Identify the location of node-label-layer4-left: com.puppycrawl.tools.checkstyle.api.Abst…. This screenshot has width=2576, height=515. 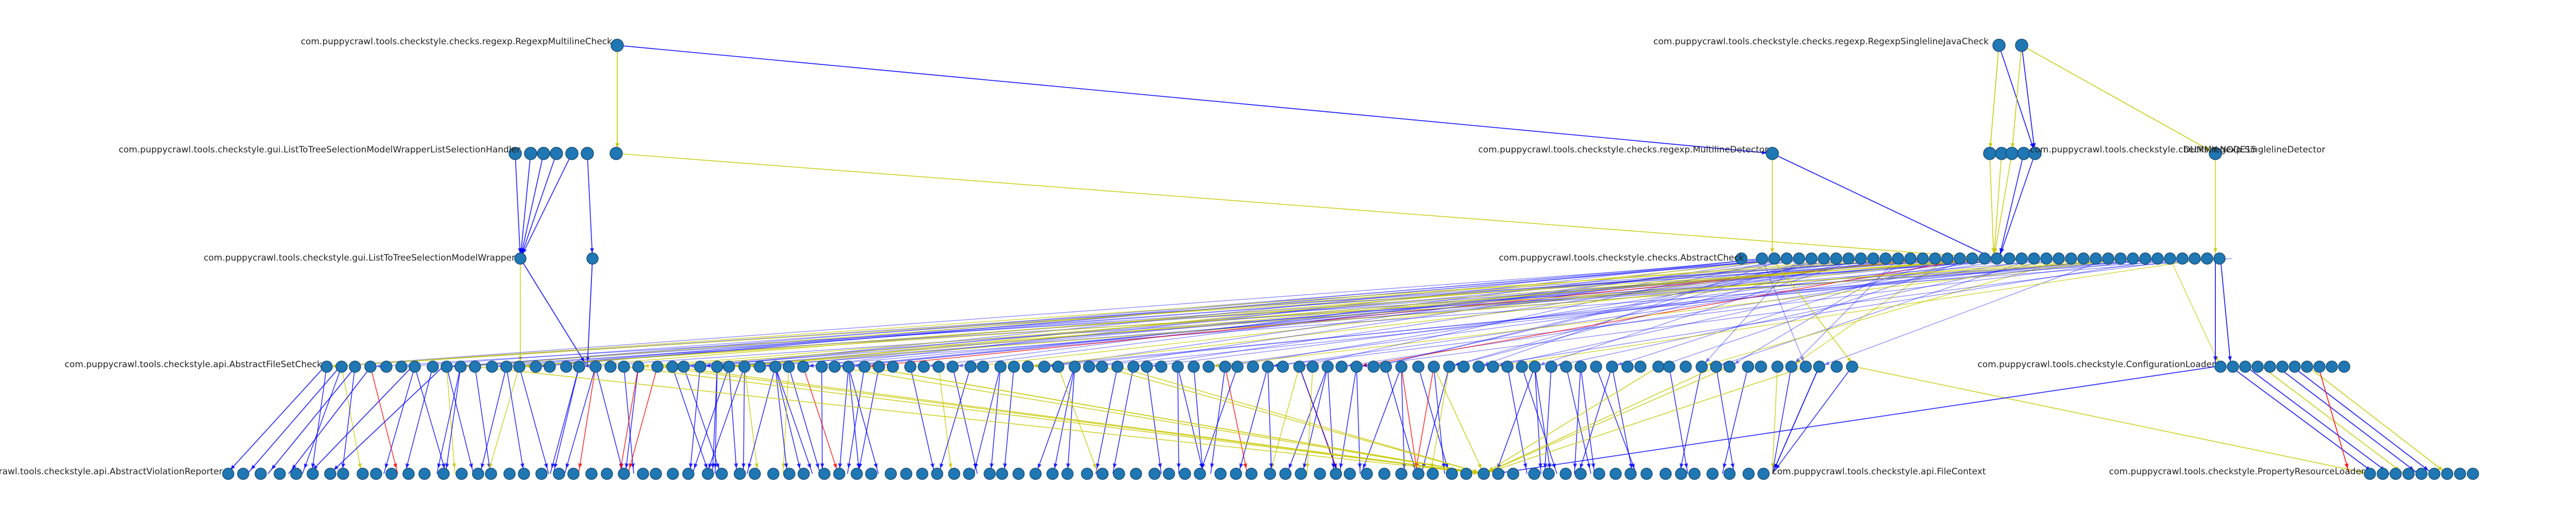
(194, 364).